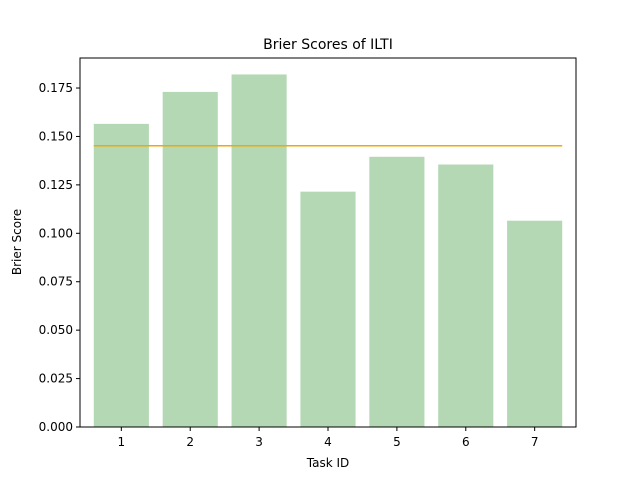  What do you see at coordinates (328, 463) in the screenshot?
I see `x-axis-label: Task ID` at bounding box center [328, 463].